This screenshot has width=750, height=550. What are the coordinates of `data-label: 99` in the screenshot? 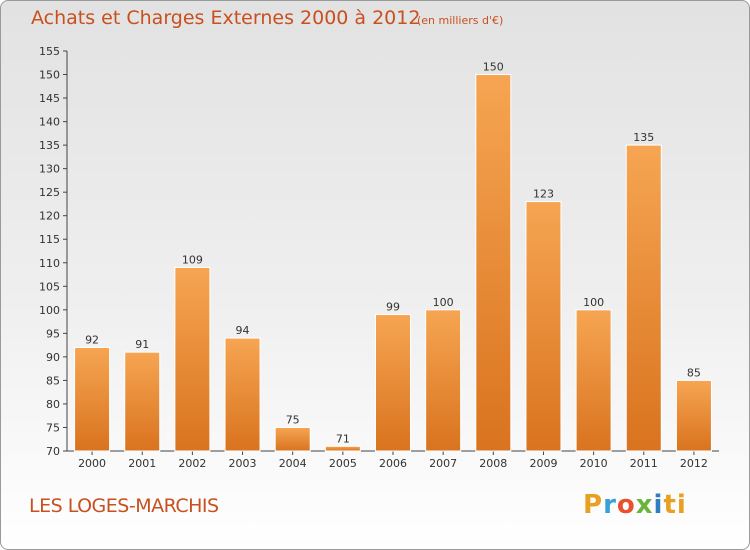 It's located at (393, 307).